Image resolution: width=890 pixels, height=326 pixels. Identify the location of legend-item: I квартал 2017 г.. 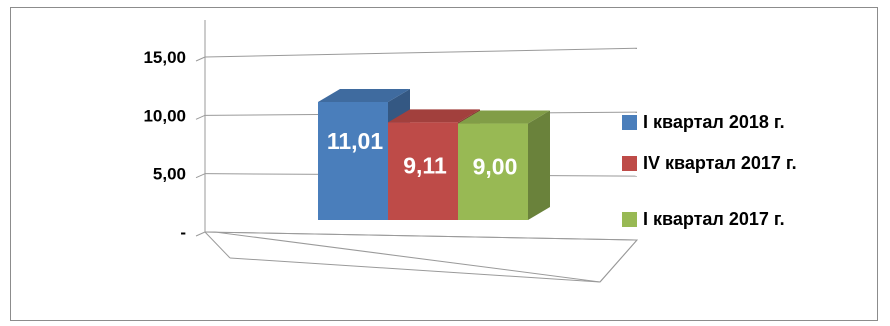
(703, 219).